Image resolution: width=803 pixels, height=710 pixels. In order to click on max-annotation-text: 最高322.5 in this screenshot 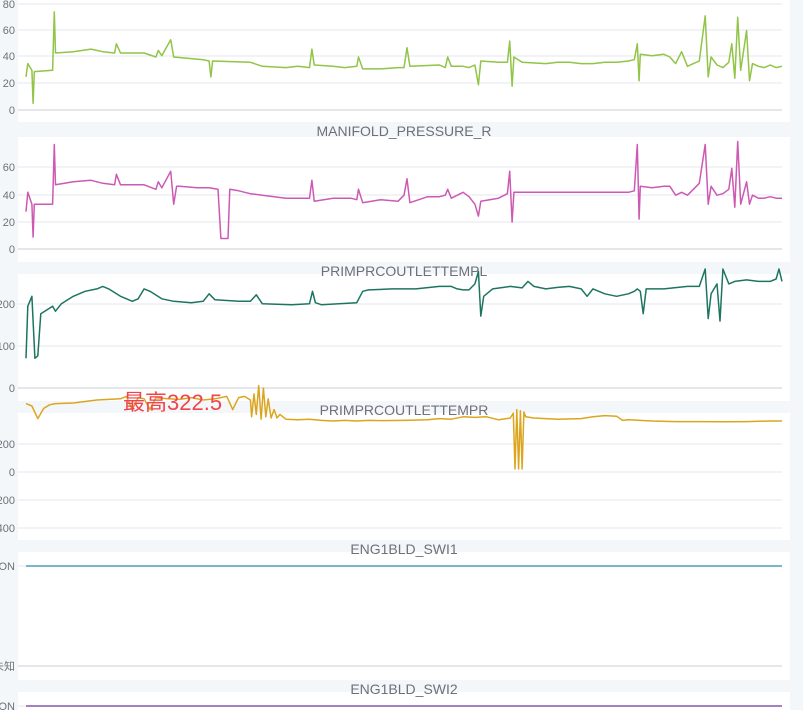, I will do `click(173, 402)`.